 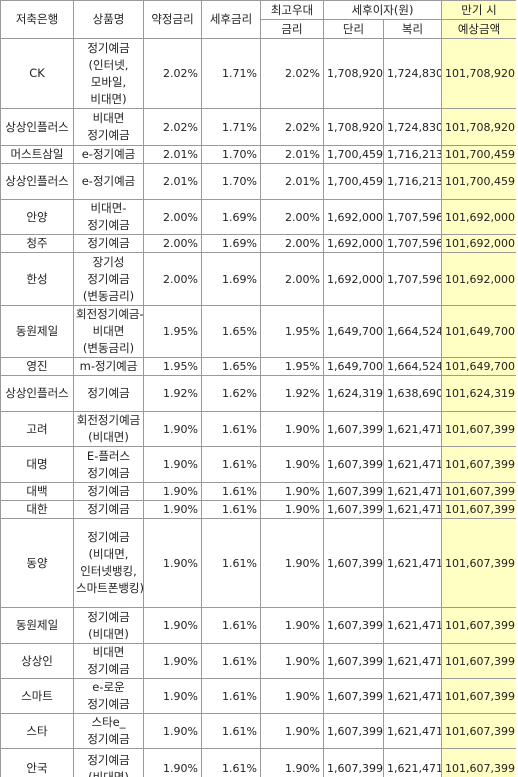 I want to click on value-cell: 1.62%, so click(x=231, y=393).